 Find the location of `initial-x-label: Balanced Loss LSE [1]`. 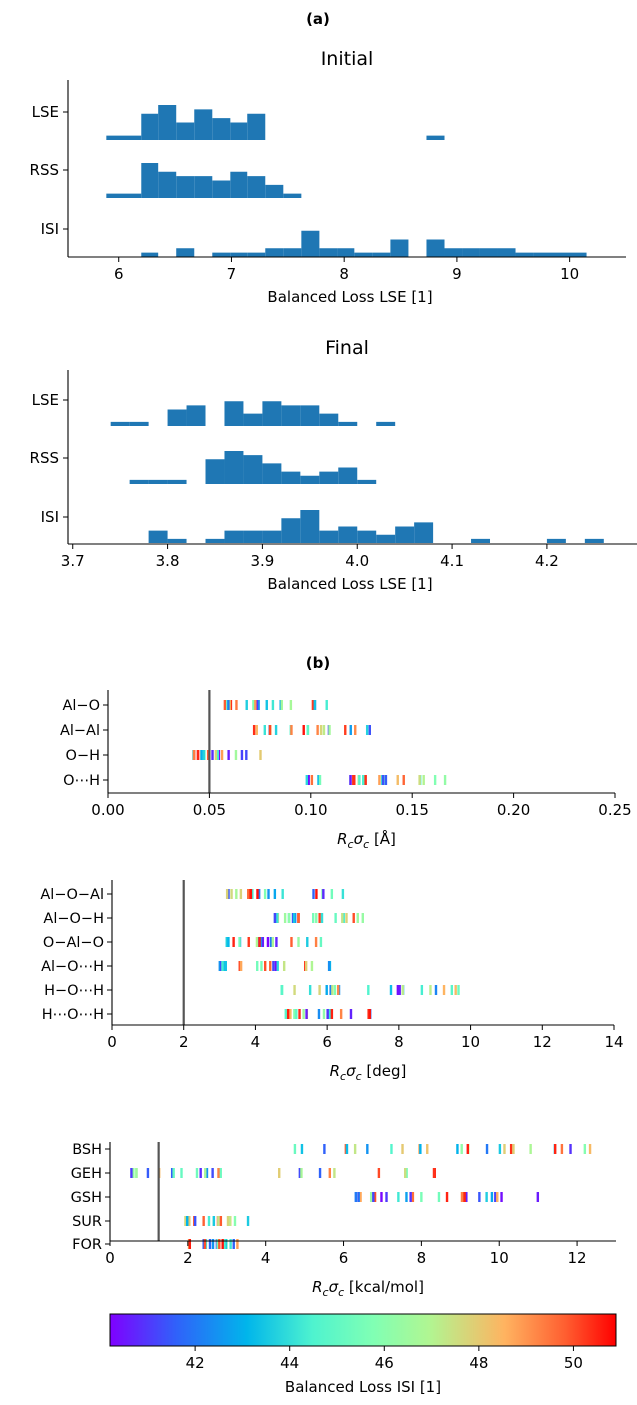

initial-x-label: Balanced Loss LSE [1] is located at coordinates (349, 297).